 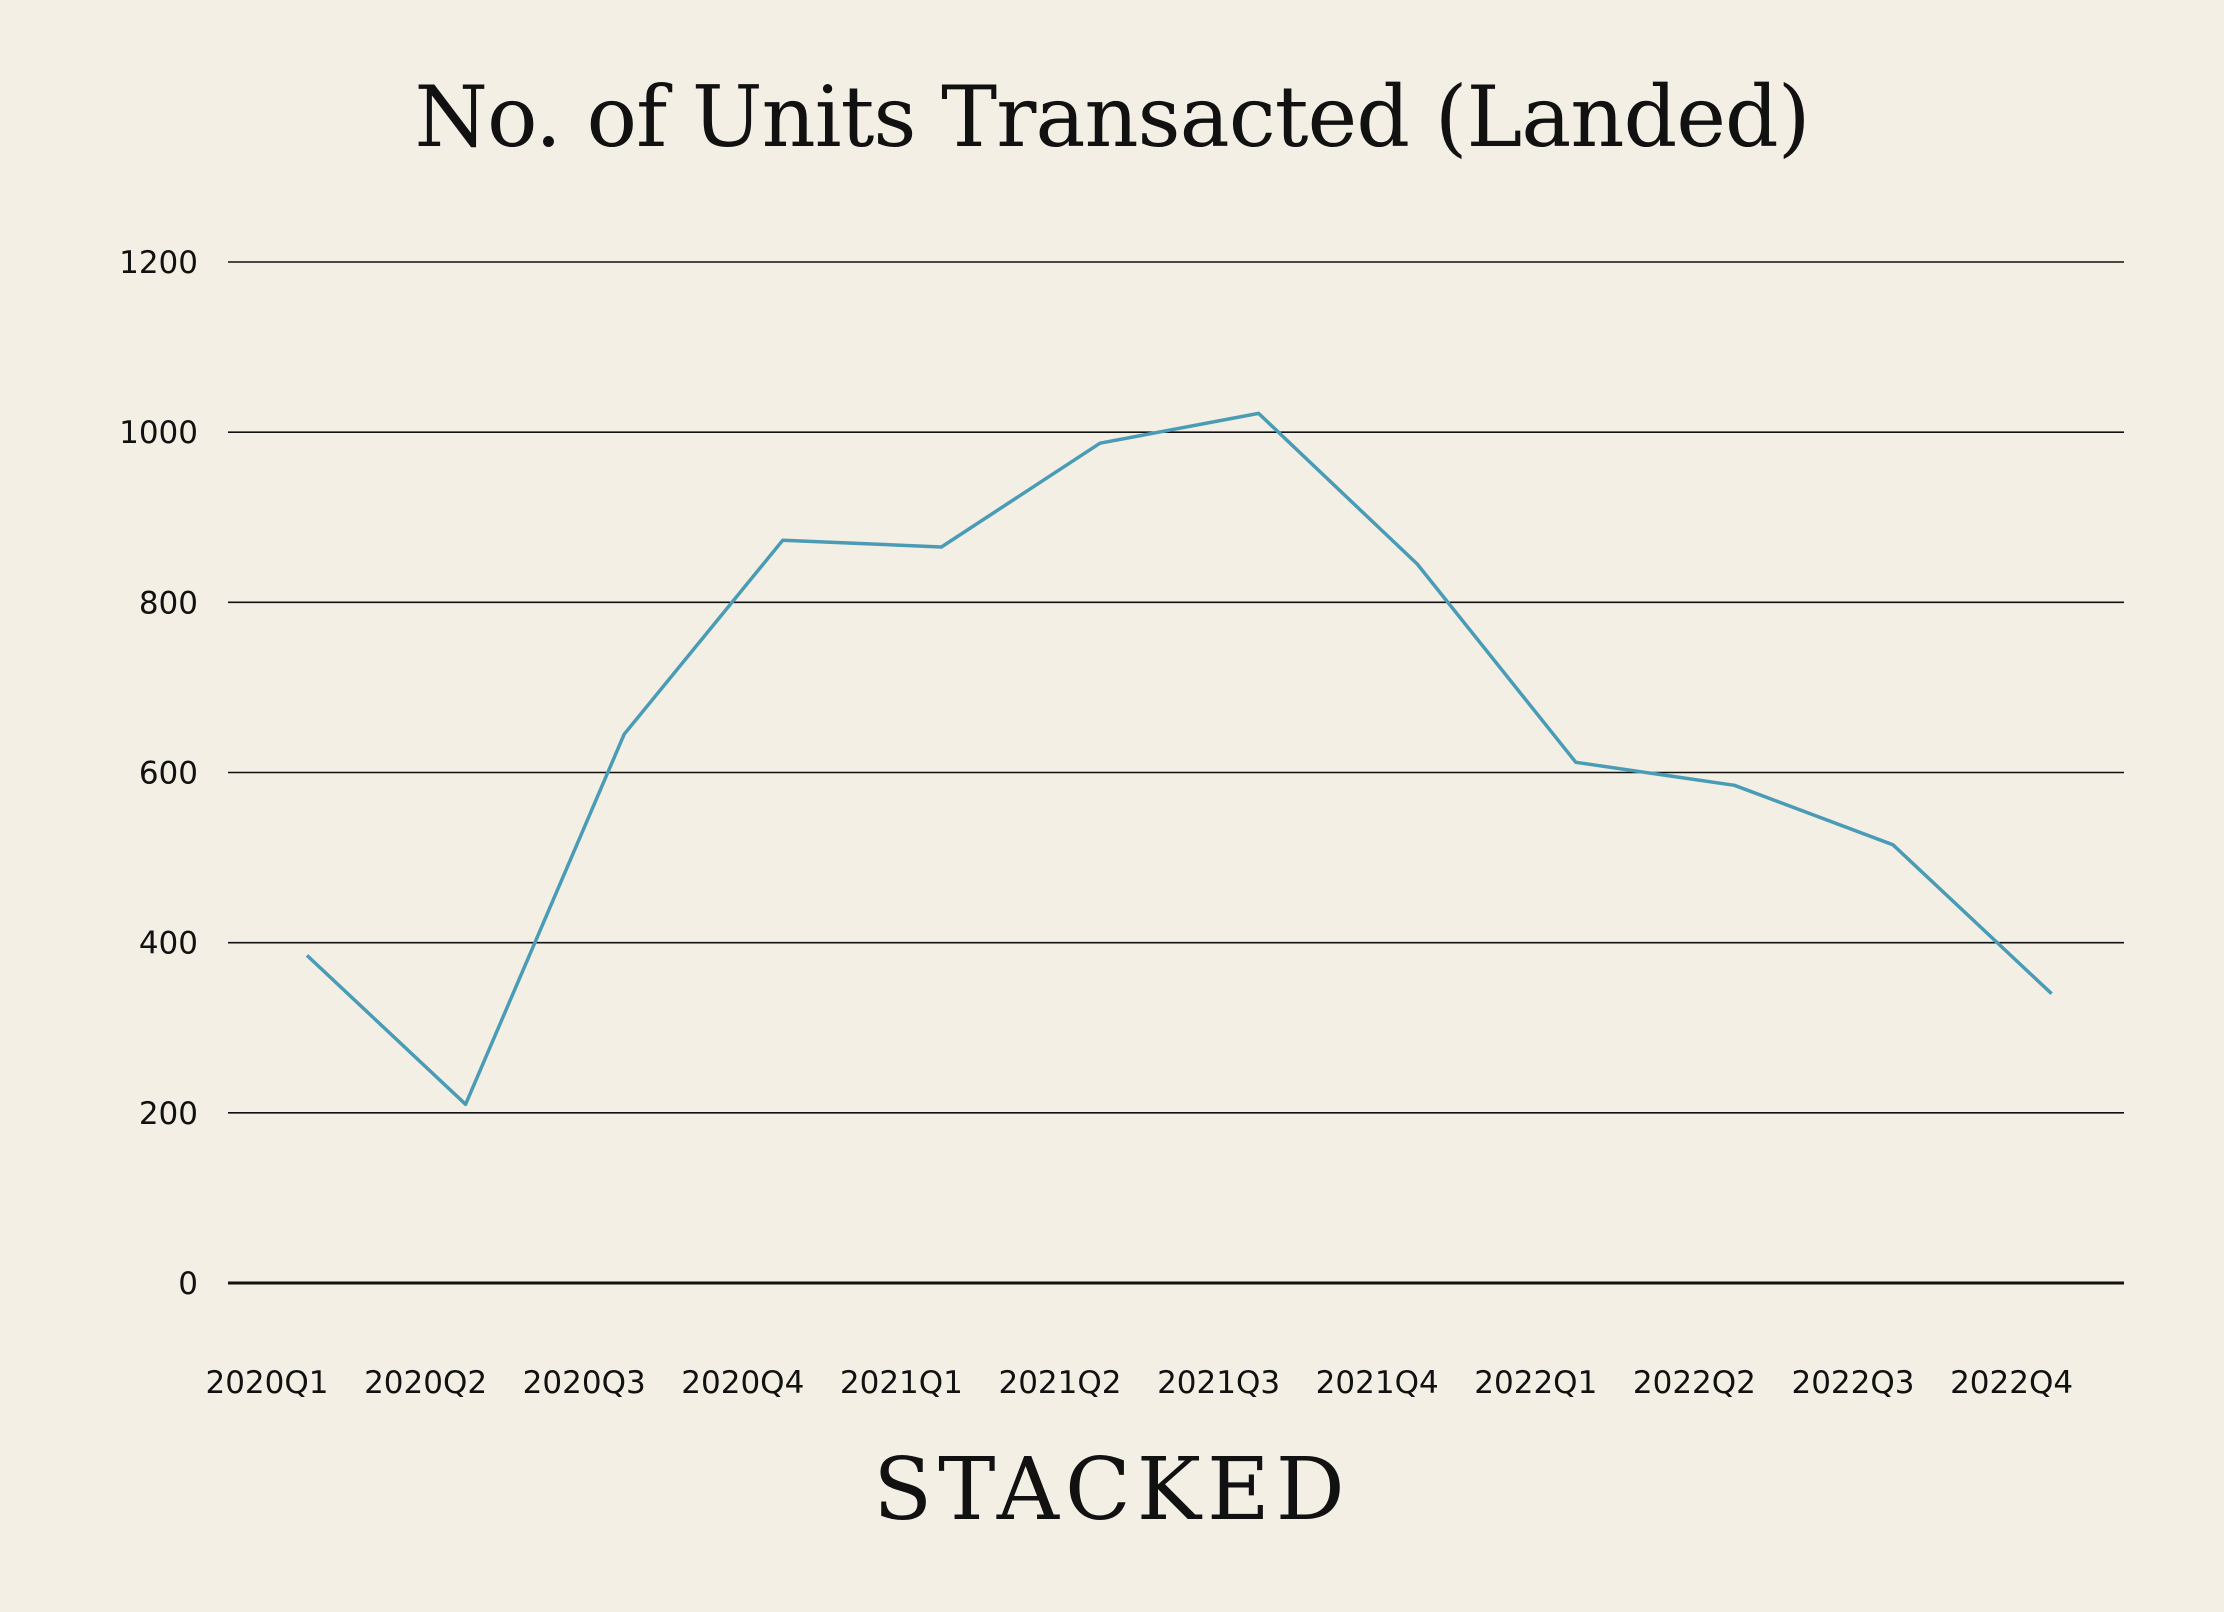 I want to click on y-tick-label: 0, so click(x=188, y=1284).